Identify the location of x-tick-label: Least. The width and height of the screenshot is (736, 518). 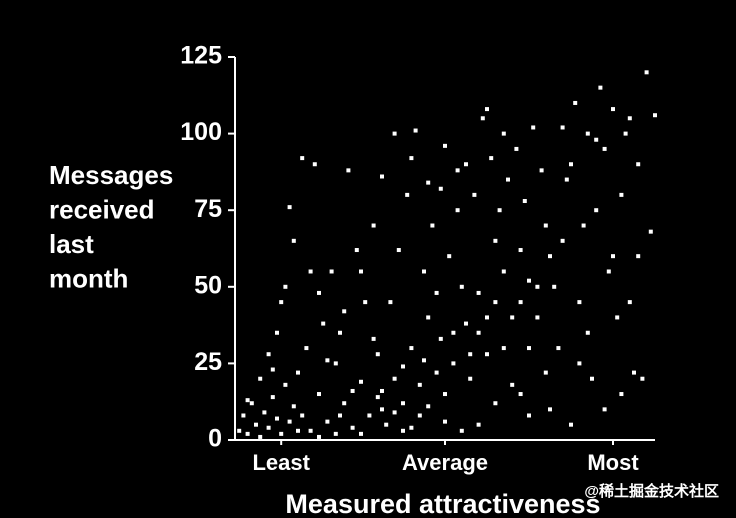
(281, 462).